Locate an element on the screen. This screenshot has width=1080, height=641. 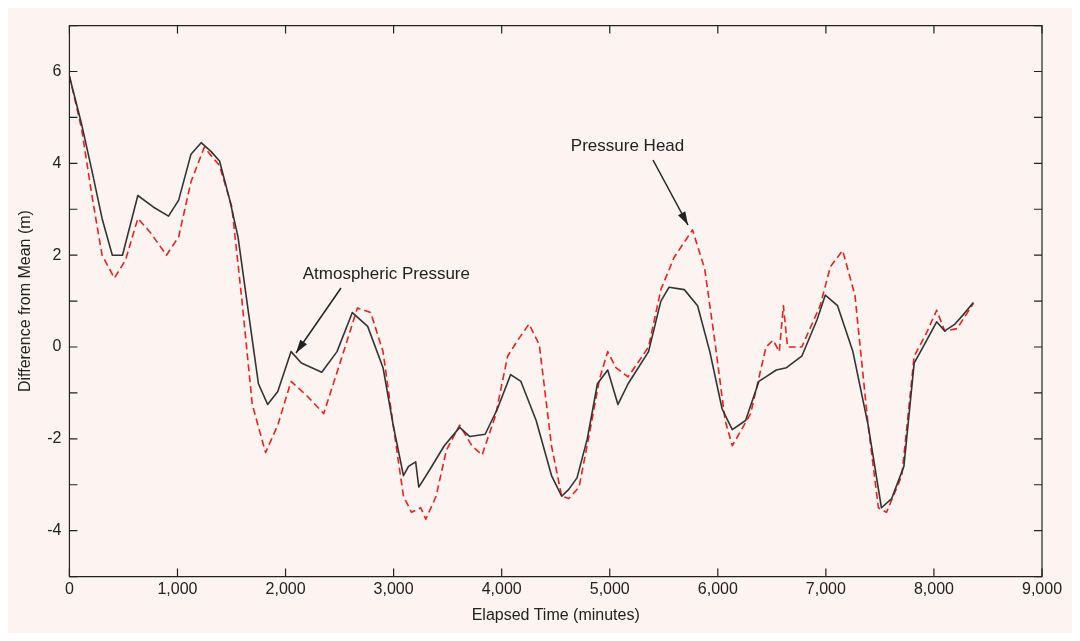
y-axis-title: Difference from Mean (m) is located at coordinates (25, 301).